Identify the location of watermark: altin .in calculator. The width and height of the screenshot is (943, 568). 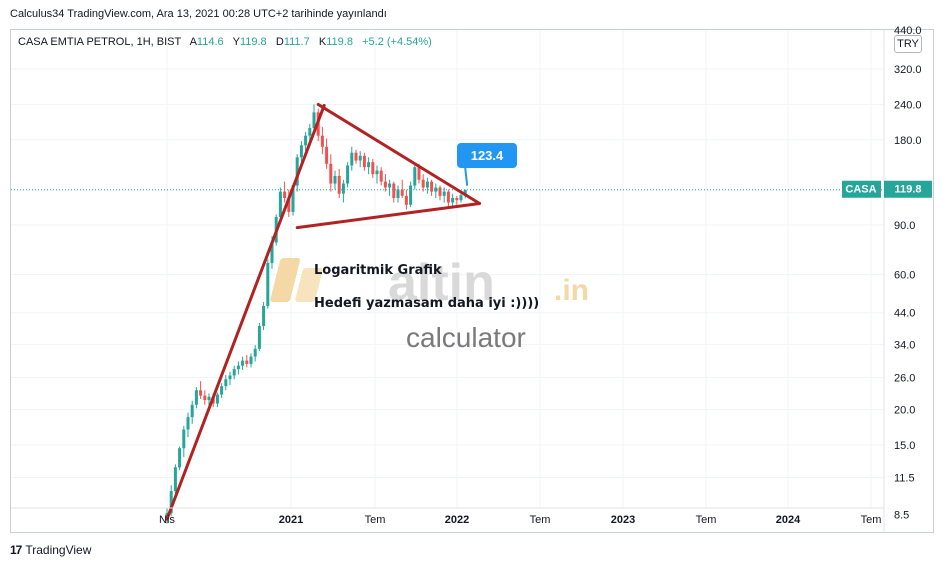
(429, 303).